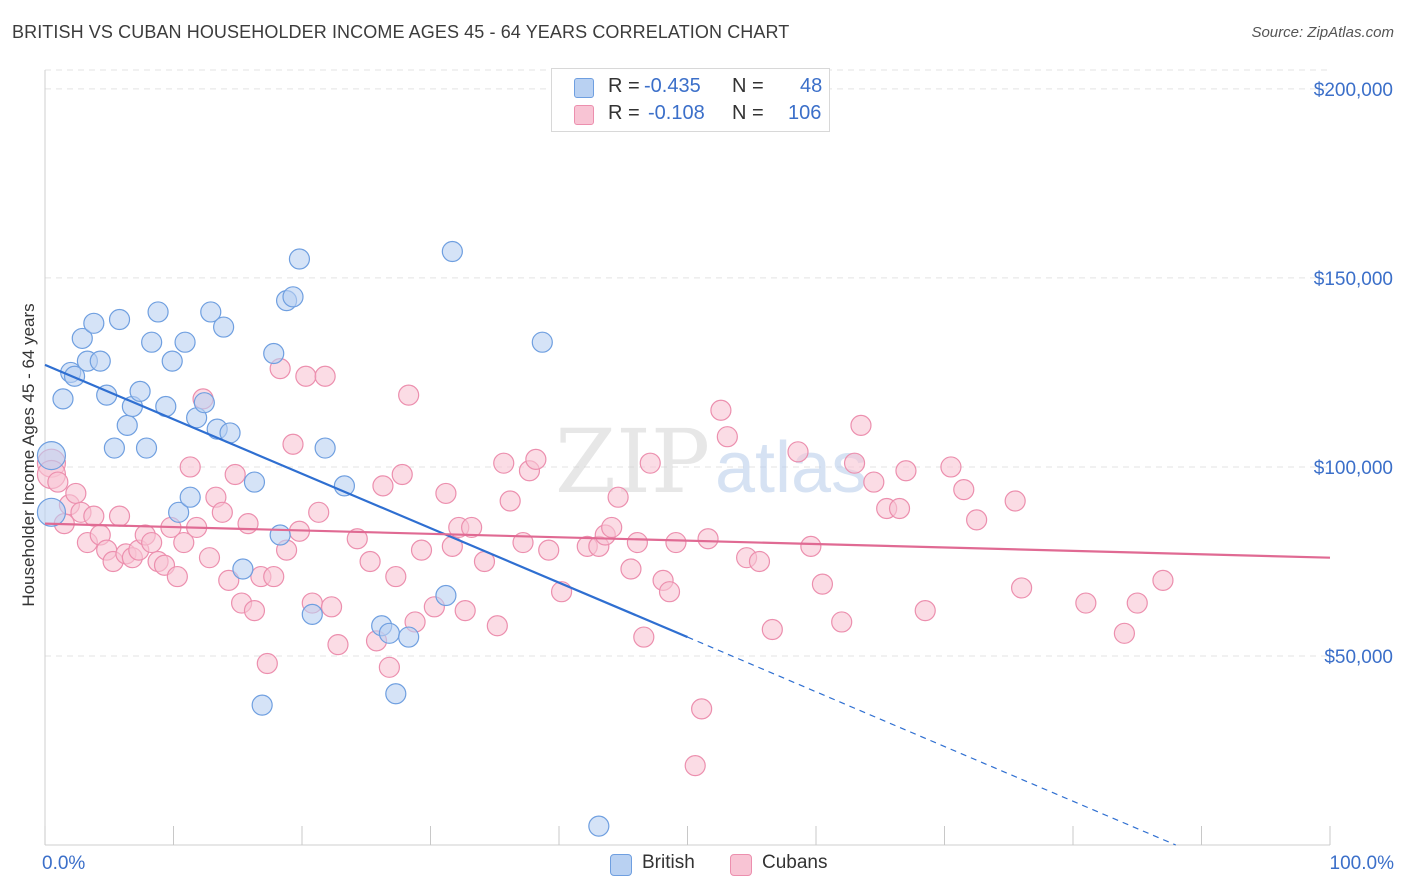 The width and height of the screenshot is (1406, 892). What do you see at coordinates (28, 454) in the screenshot?
I see `y-axis-label: Householder Income Ages 45 - 64 years` at bounding box center [28, 454].